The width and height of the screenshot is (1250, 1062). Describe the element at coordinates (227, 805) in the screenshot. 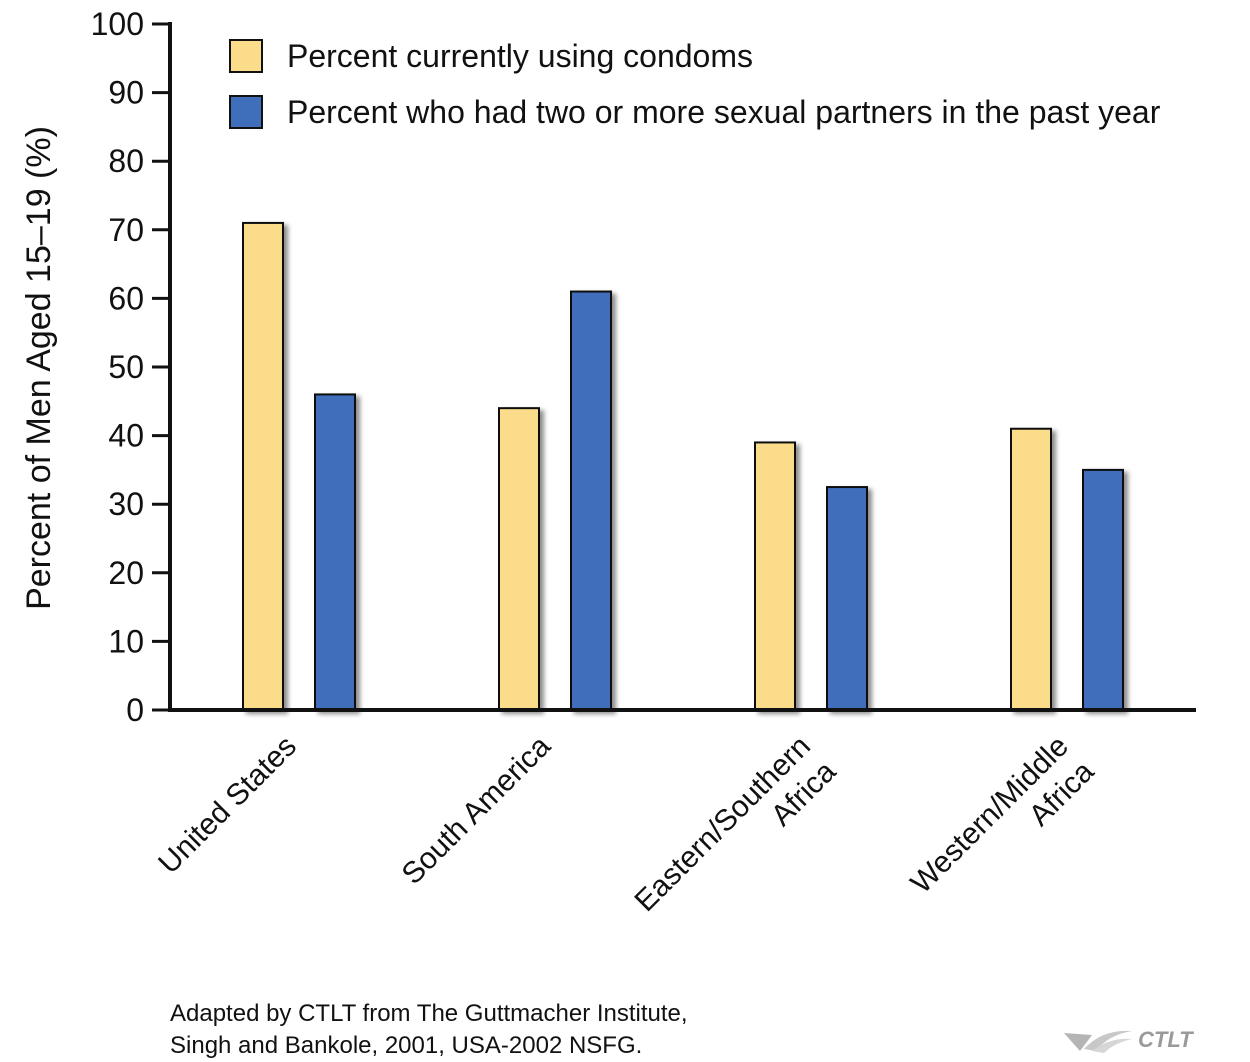

I see `x-tick-label: United States` at that location.